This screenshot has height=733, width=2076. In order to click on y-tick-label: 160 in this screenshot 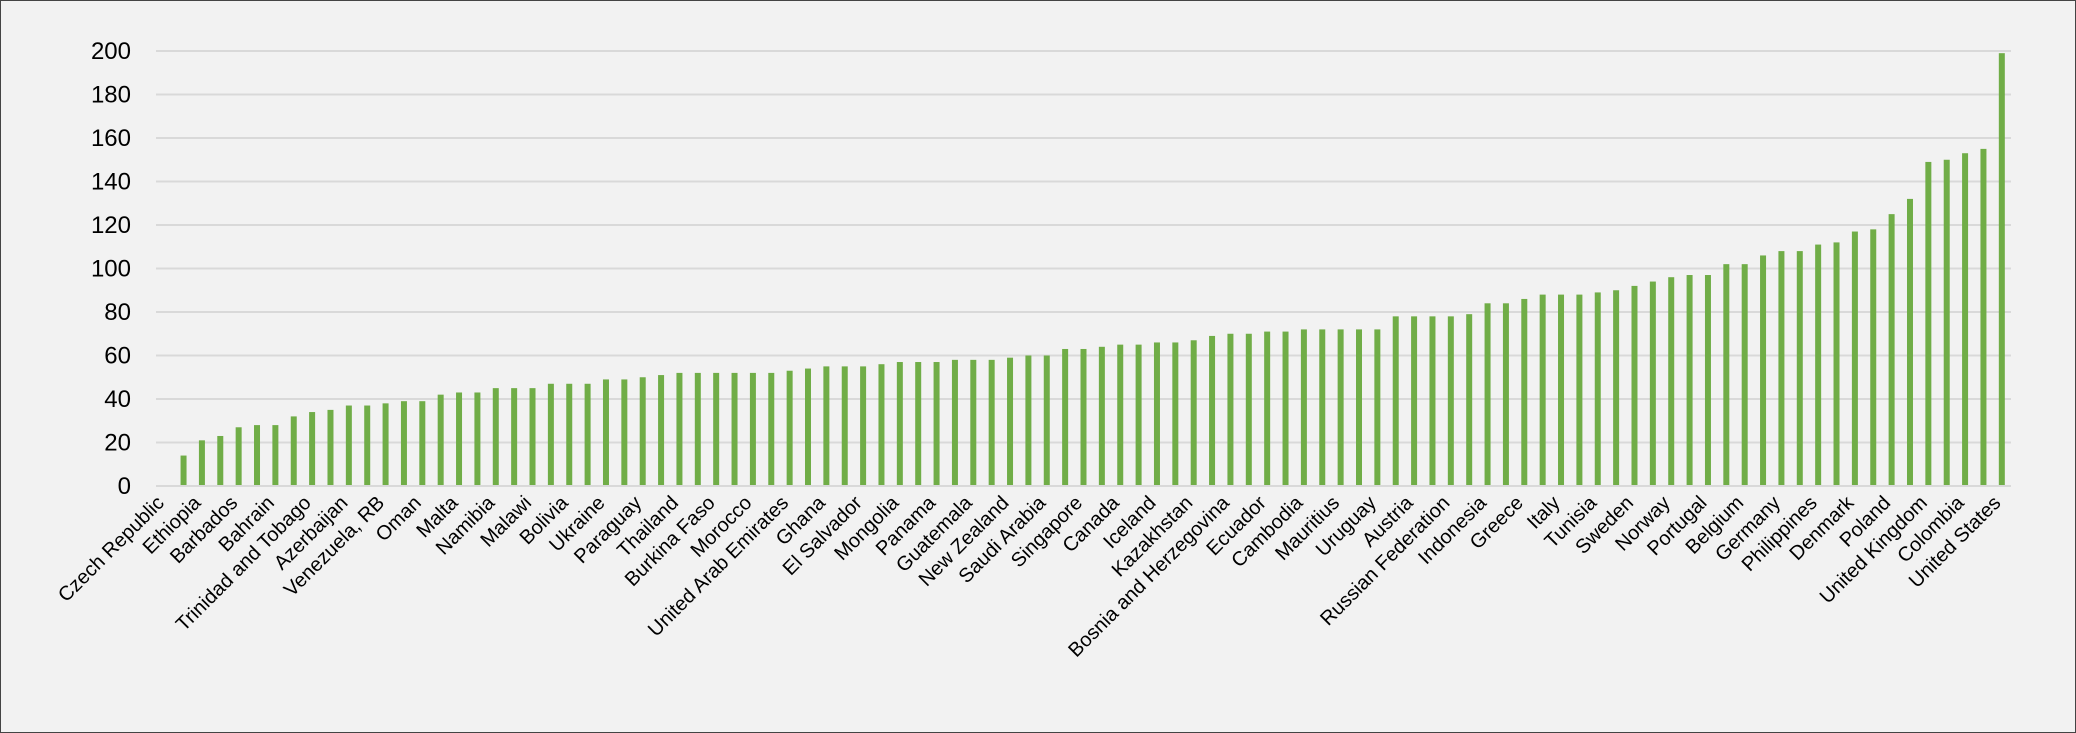, I will do `click(111, 138)`.